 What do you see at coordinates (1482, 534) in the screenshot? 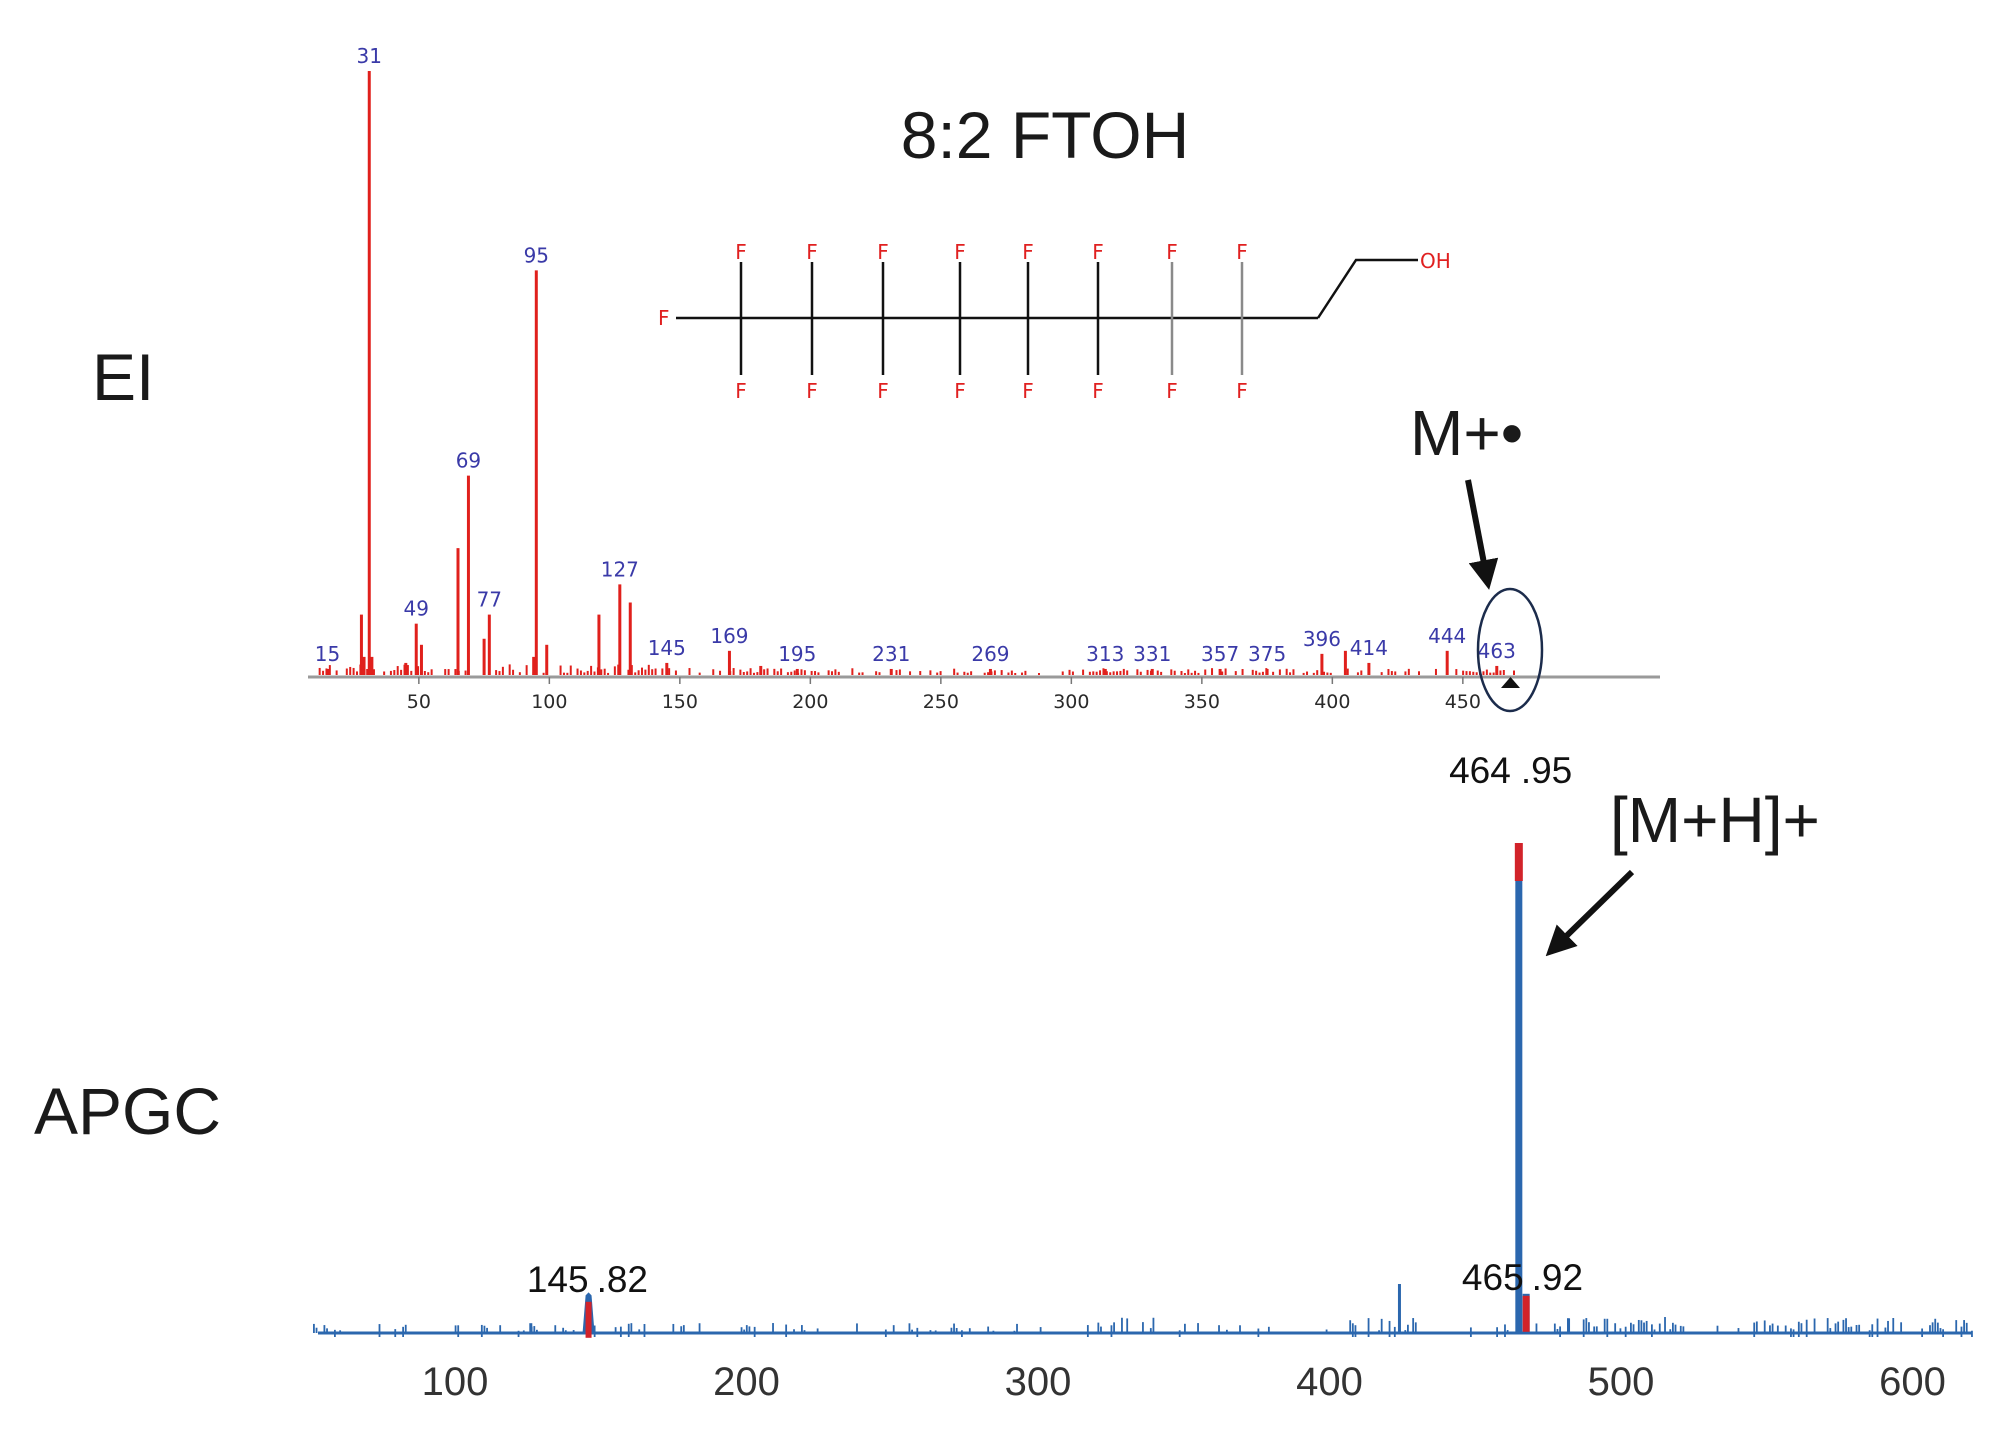
I see `molecular-ion-arrow` at bounding box center [1482, 534].